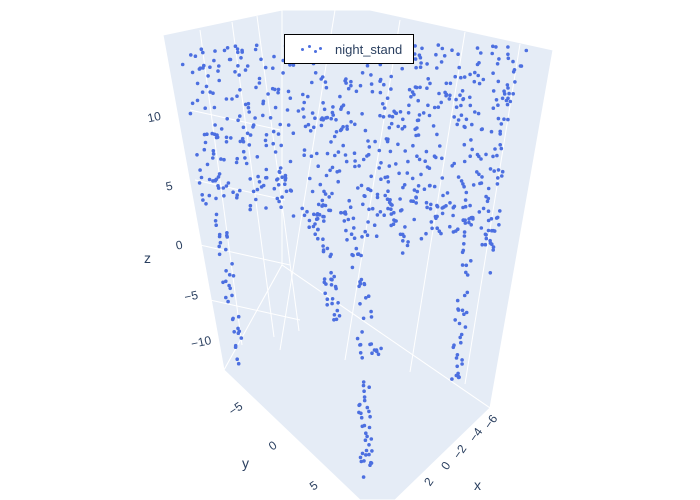 The width and height of the screenshot is (700, 500). I want to click on z-tick-label: 10, so click(154, 117).